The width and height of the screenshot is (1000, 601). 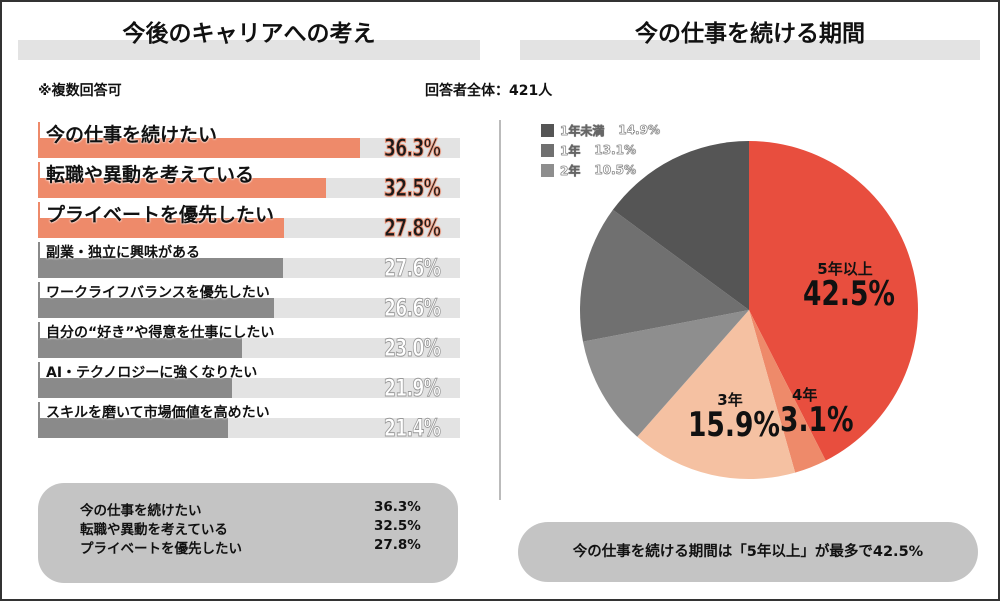 What do you see at coordinates (150, 175) in the screenshot?
I see `bar-label: 転職や異動を考えている` at bounding box center [150, 175].